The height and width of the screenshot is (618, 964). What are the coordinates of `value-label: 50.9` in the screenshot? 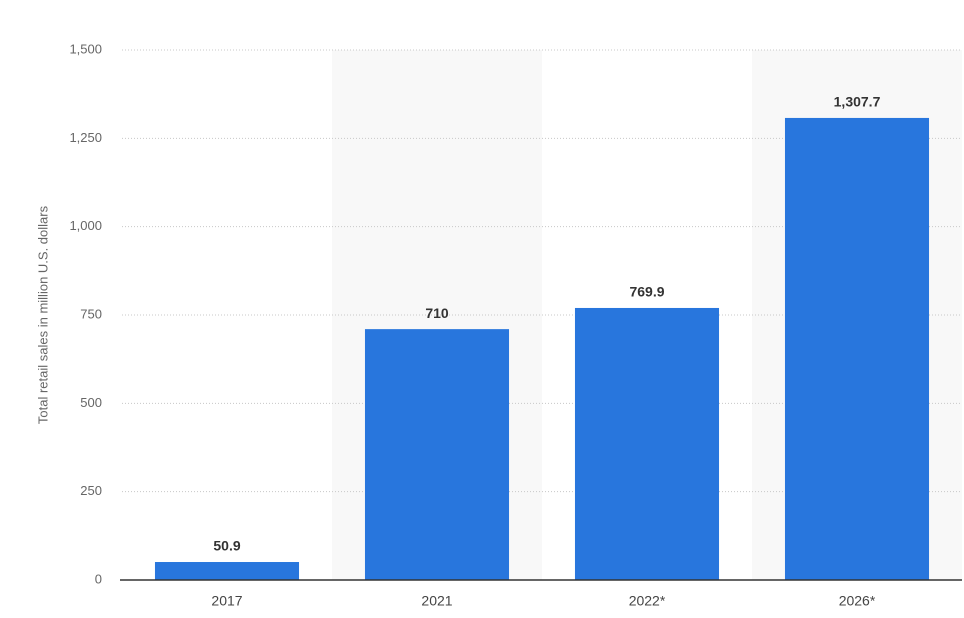 It's located at (226, 546).